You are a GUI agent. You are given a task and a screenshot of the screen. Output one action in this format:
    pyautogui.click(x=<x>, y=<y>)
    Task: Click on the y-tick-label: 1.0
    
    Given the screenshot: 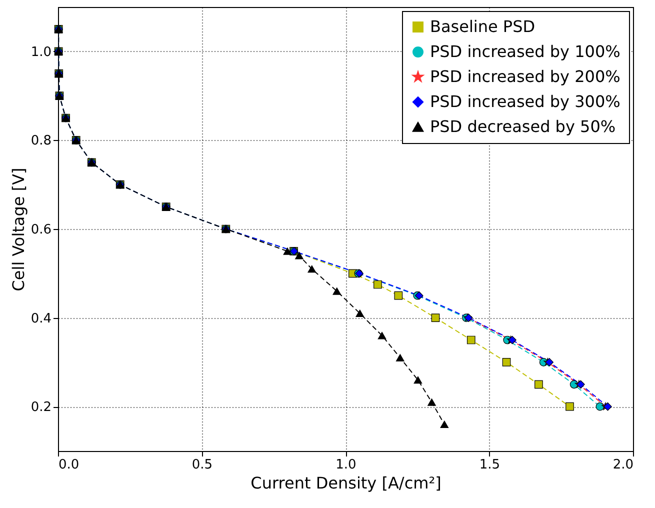 What is the action you would take?
    pyautogui.click(x=41, y=52)
    